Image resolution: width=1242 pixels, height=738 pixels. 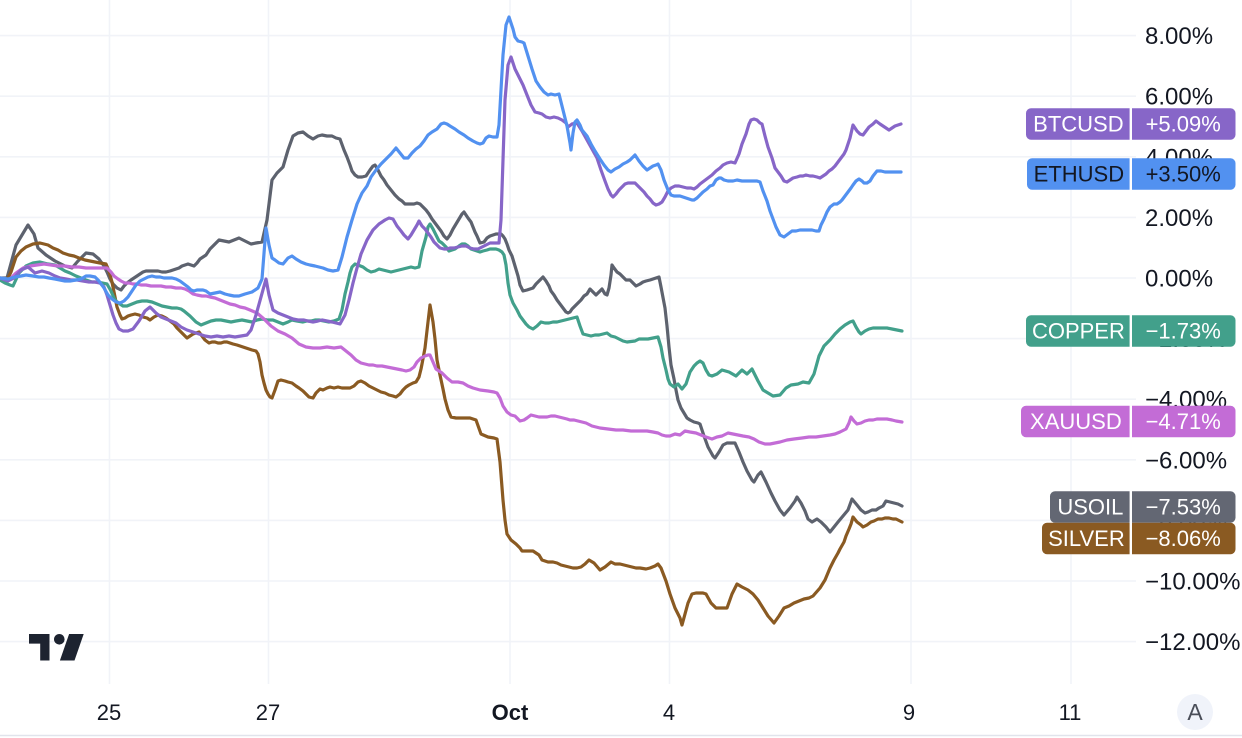 What do you see at coordinates (1179, 279) in the screenshot?
I see `svg-text: 0.00%` at bounding box center [1179, 279].